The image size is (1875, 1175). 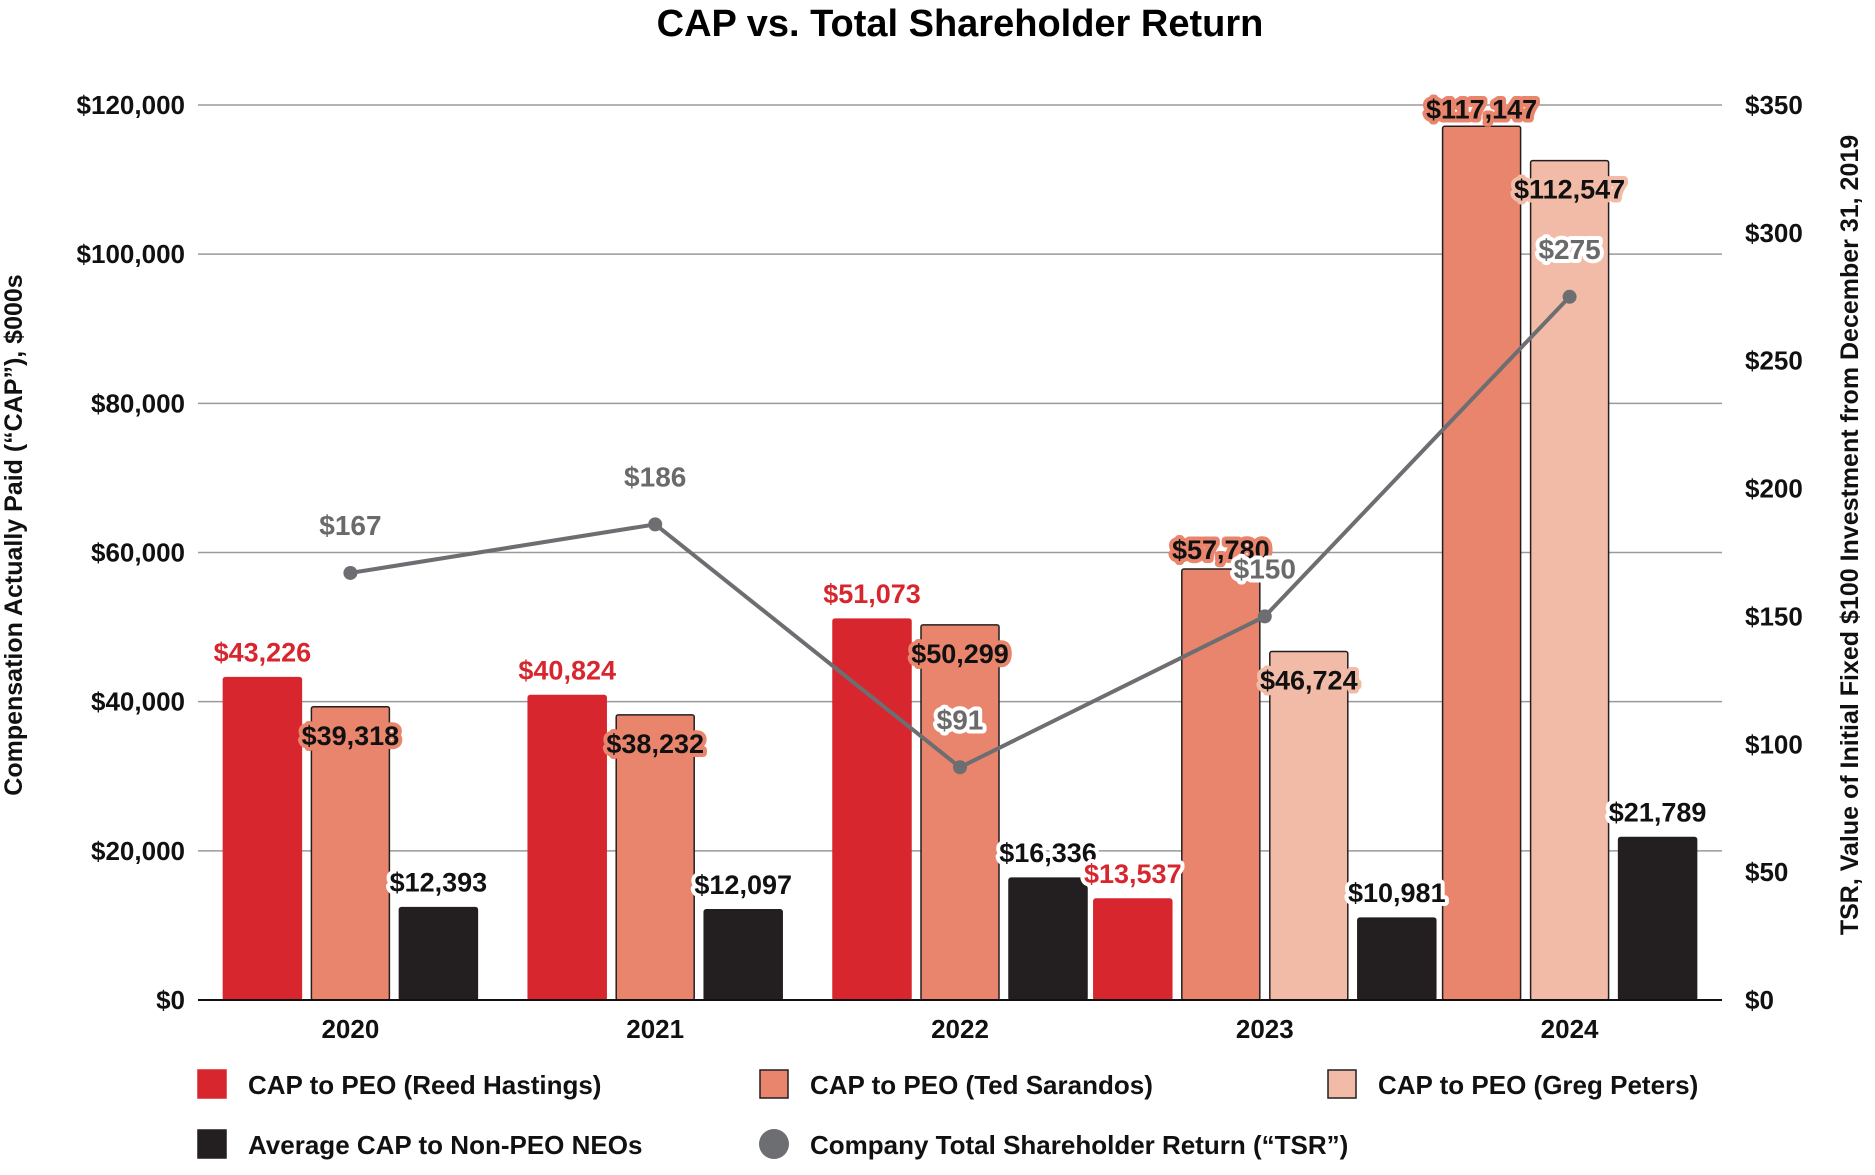 I want to click on right-tick-label: $350, so click(x=1774, y=105).